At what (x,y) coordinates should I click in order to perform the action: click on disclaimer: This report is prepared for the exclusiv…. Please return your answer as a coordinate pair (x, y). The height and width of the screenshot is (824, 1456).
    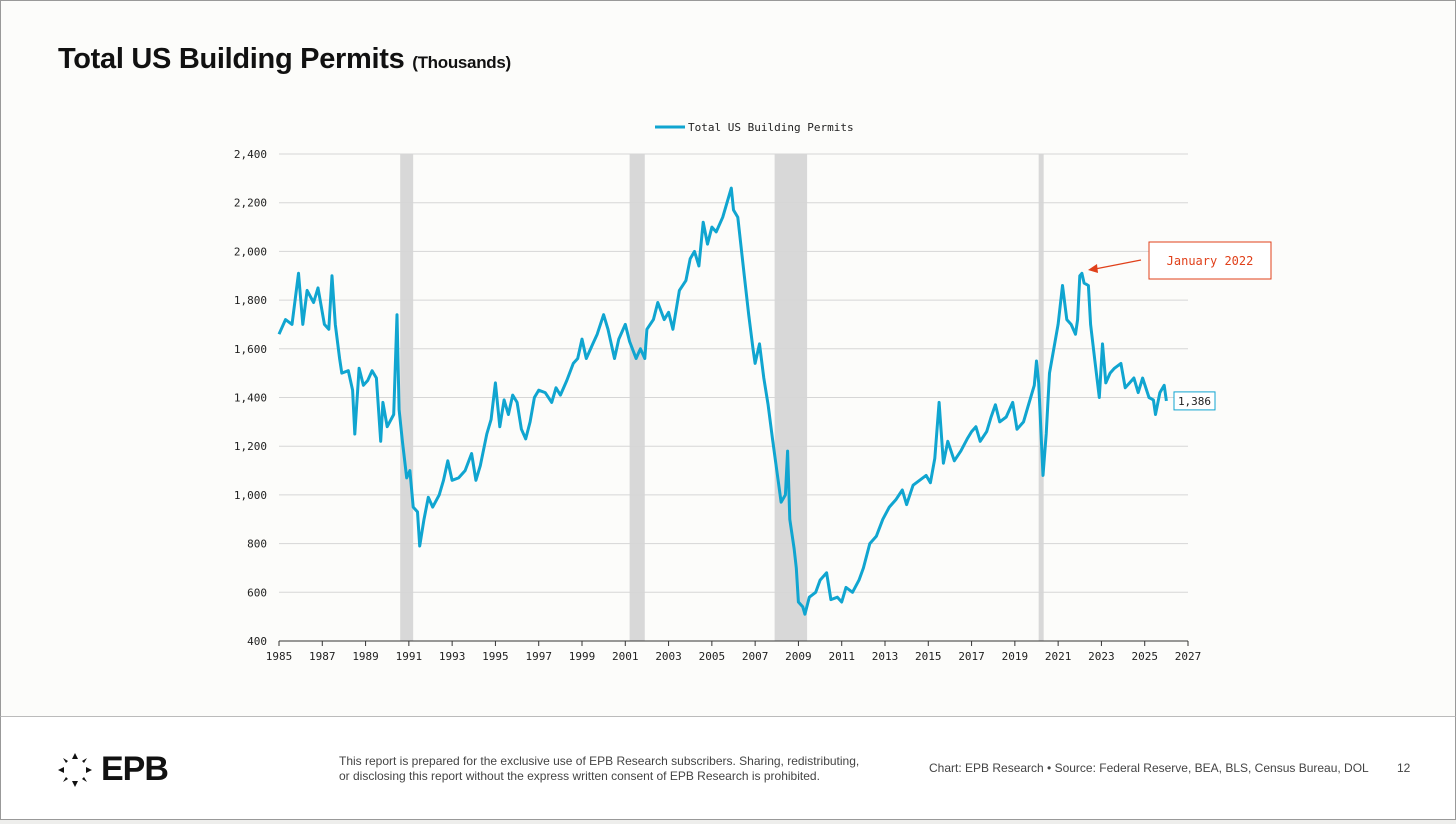
    Looking at the image, I should click on (609, 769).